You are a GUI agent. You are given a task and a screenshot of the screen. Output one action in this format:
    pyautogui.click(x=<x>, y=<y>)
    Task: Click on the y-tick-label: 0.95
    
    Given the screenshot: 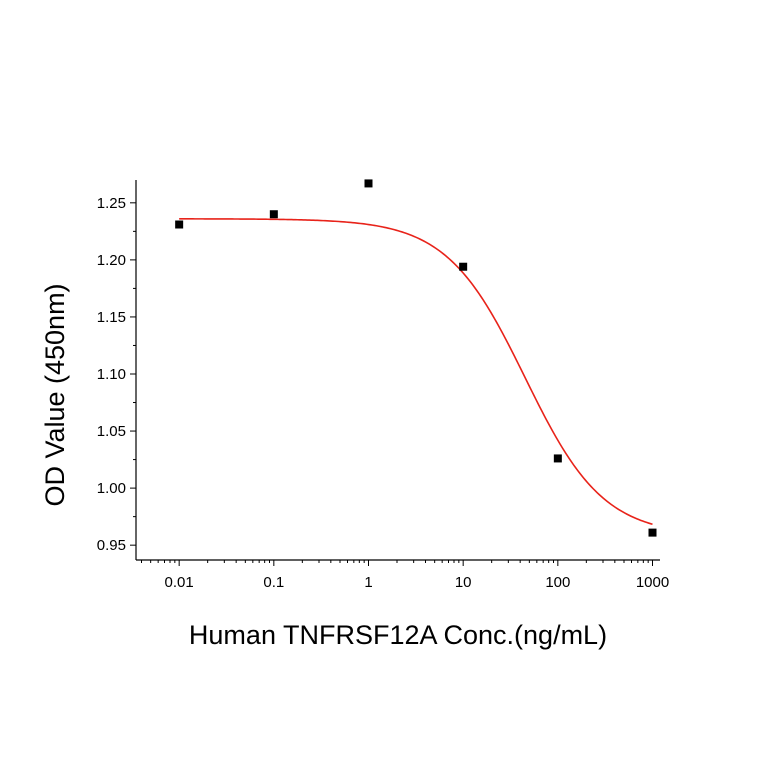 What is the action you would take?
    pyautogui.click(x=111, y=545)
    